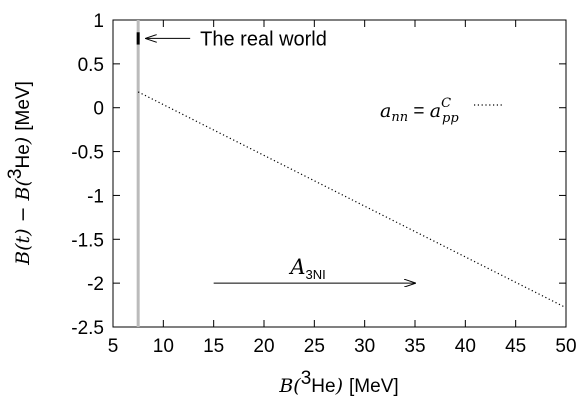  Describe the element at coordinates (316, 274) in the screenshot. I see `a3ni-sub: 3NI` at that location.